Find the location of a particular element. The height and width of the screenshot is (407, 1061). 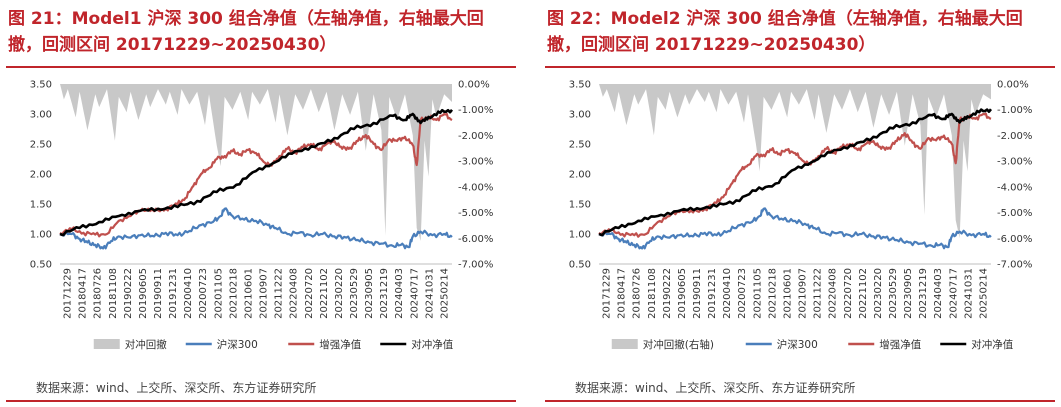

y-right-tick-label: -5.00% is located at coordinates (1014, 213).